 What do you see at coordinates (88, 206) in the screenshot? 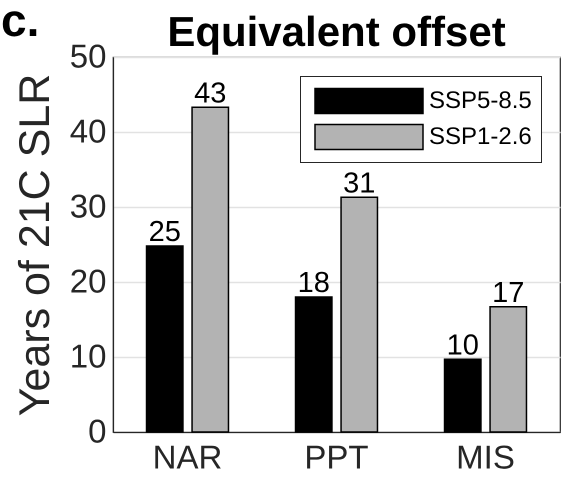
I see `y-tick-label: 30` at bounding box center [88, 206].